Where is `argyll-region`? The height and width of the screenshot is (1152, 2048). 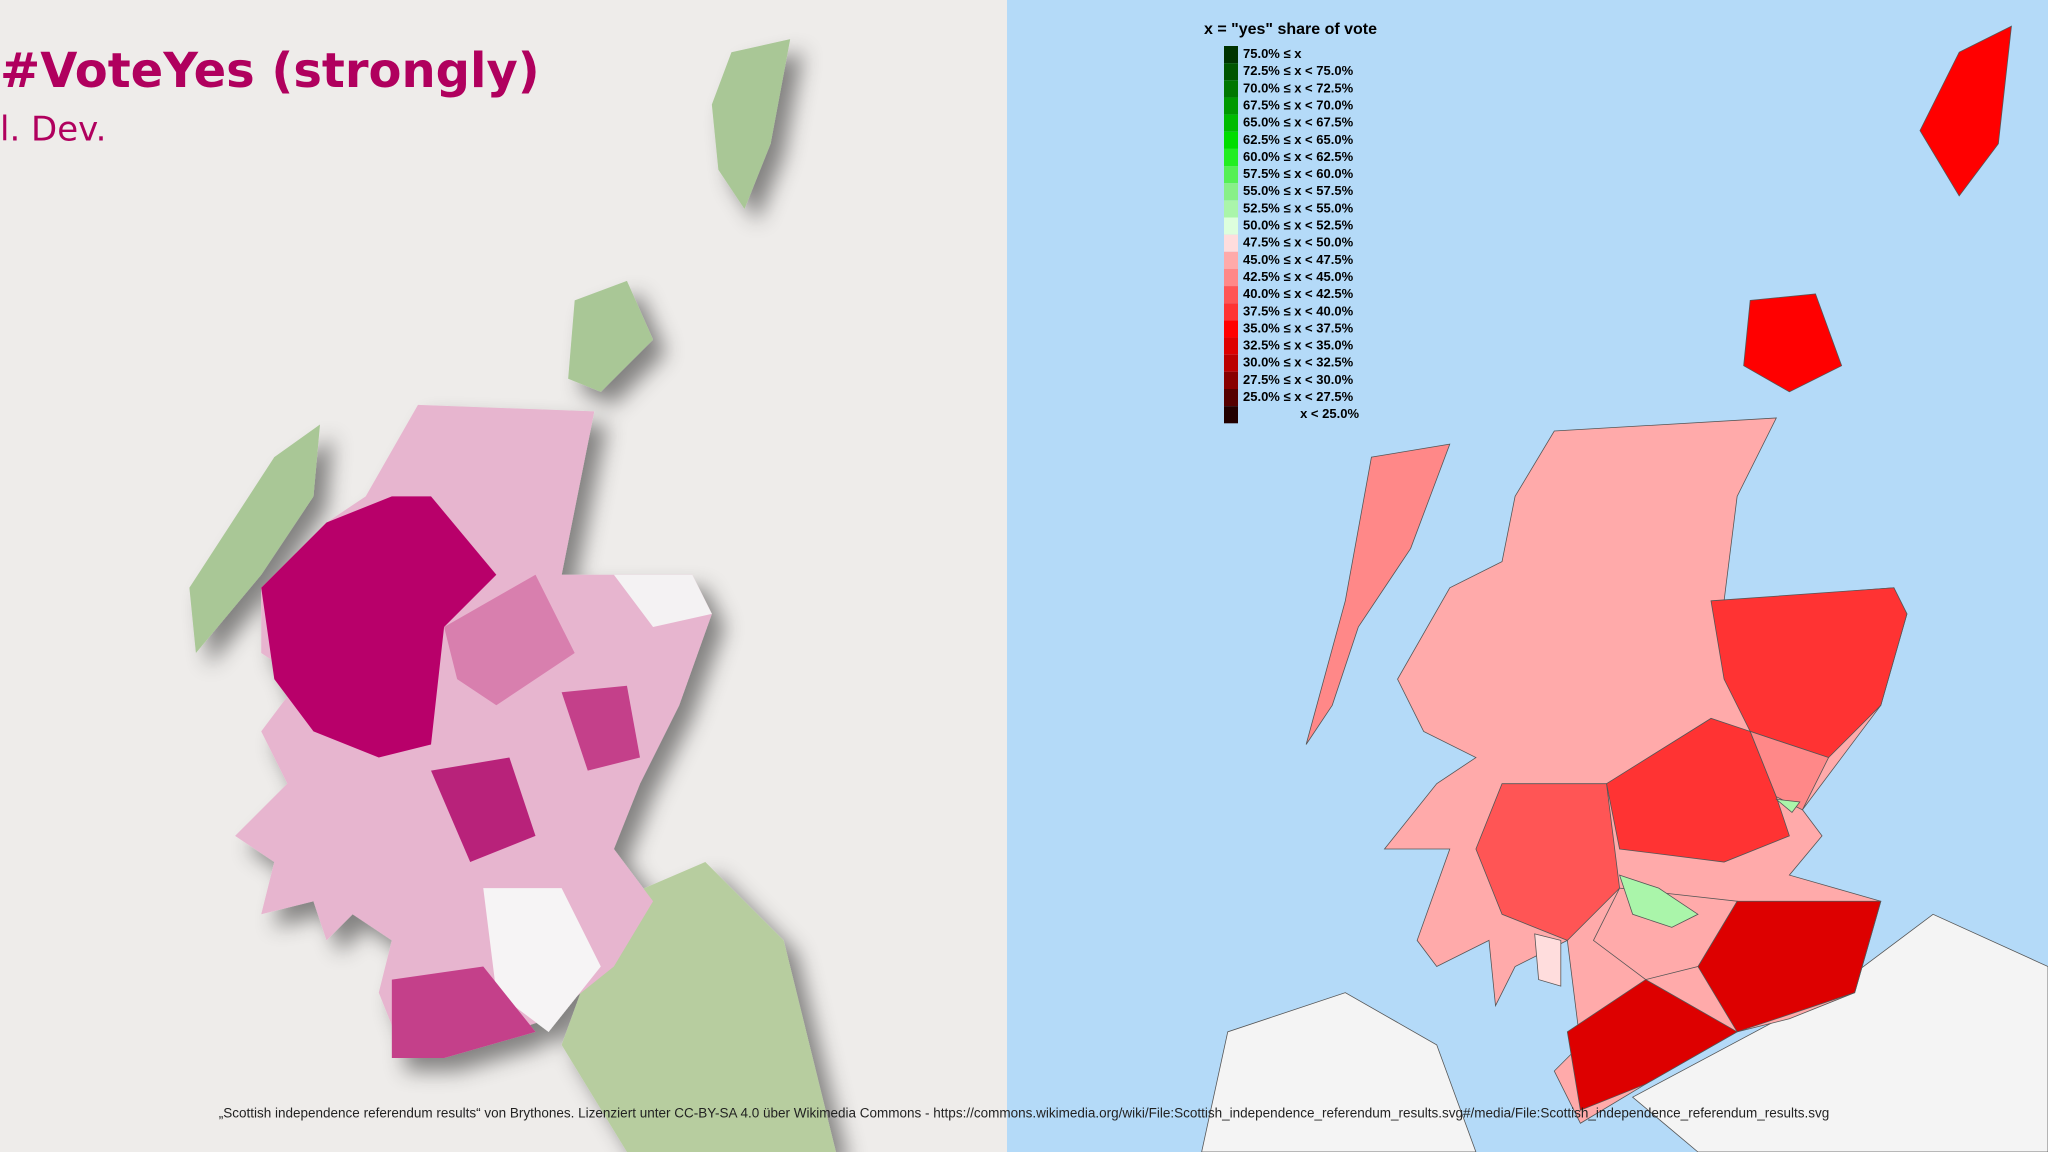 argyll-region is located at coordinates (1548, 862).